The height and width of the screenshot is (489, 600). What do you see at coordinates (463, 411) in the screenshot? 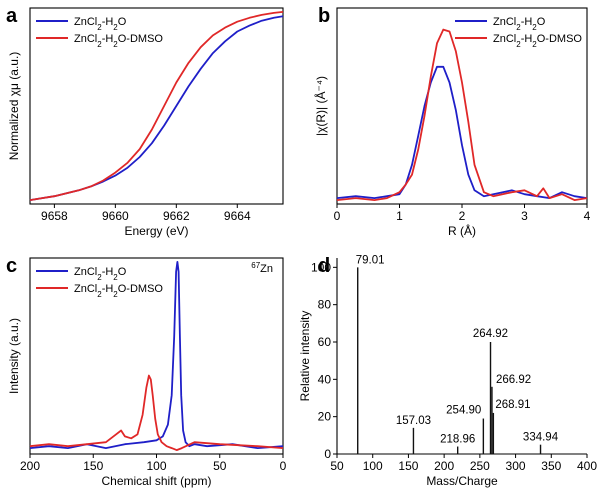
I see `peak-label: 254.90` at bounding box center [463, 411].